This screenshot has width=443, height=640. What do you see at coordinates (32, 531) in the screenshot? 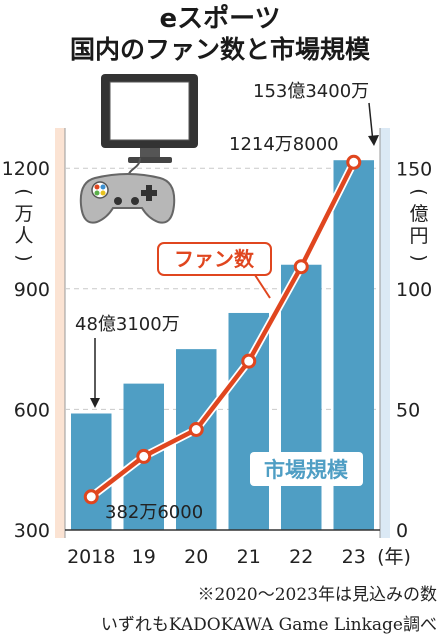
I see `left-tick-label: 300` at bounding box center [32, 531].